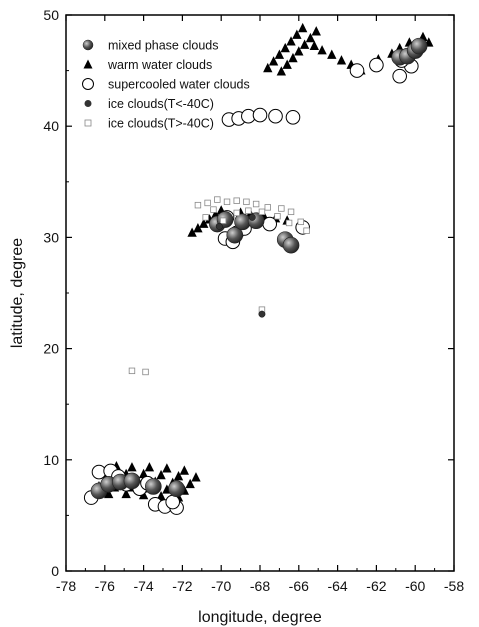 This screenshot has width=479, height=627. What do you see at coordinates (454, 586) in the screenshot?
I see `x-tick-label: -58` at bounding box center [454, 586].